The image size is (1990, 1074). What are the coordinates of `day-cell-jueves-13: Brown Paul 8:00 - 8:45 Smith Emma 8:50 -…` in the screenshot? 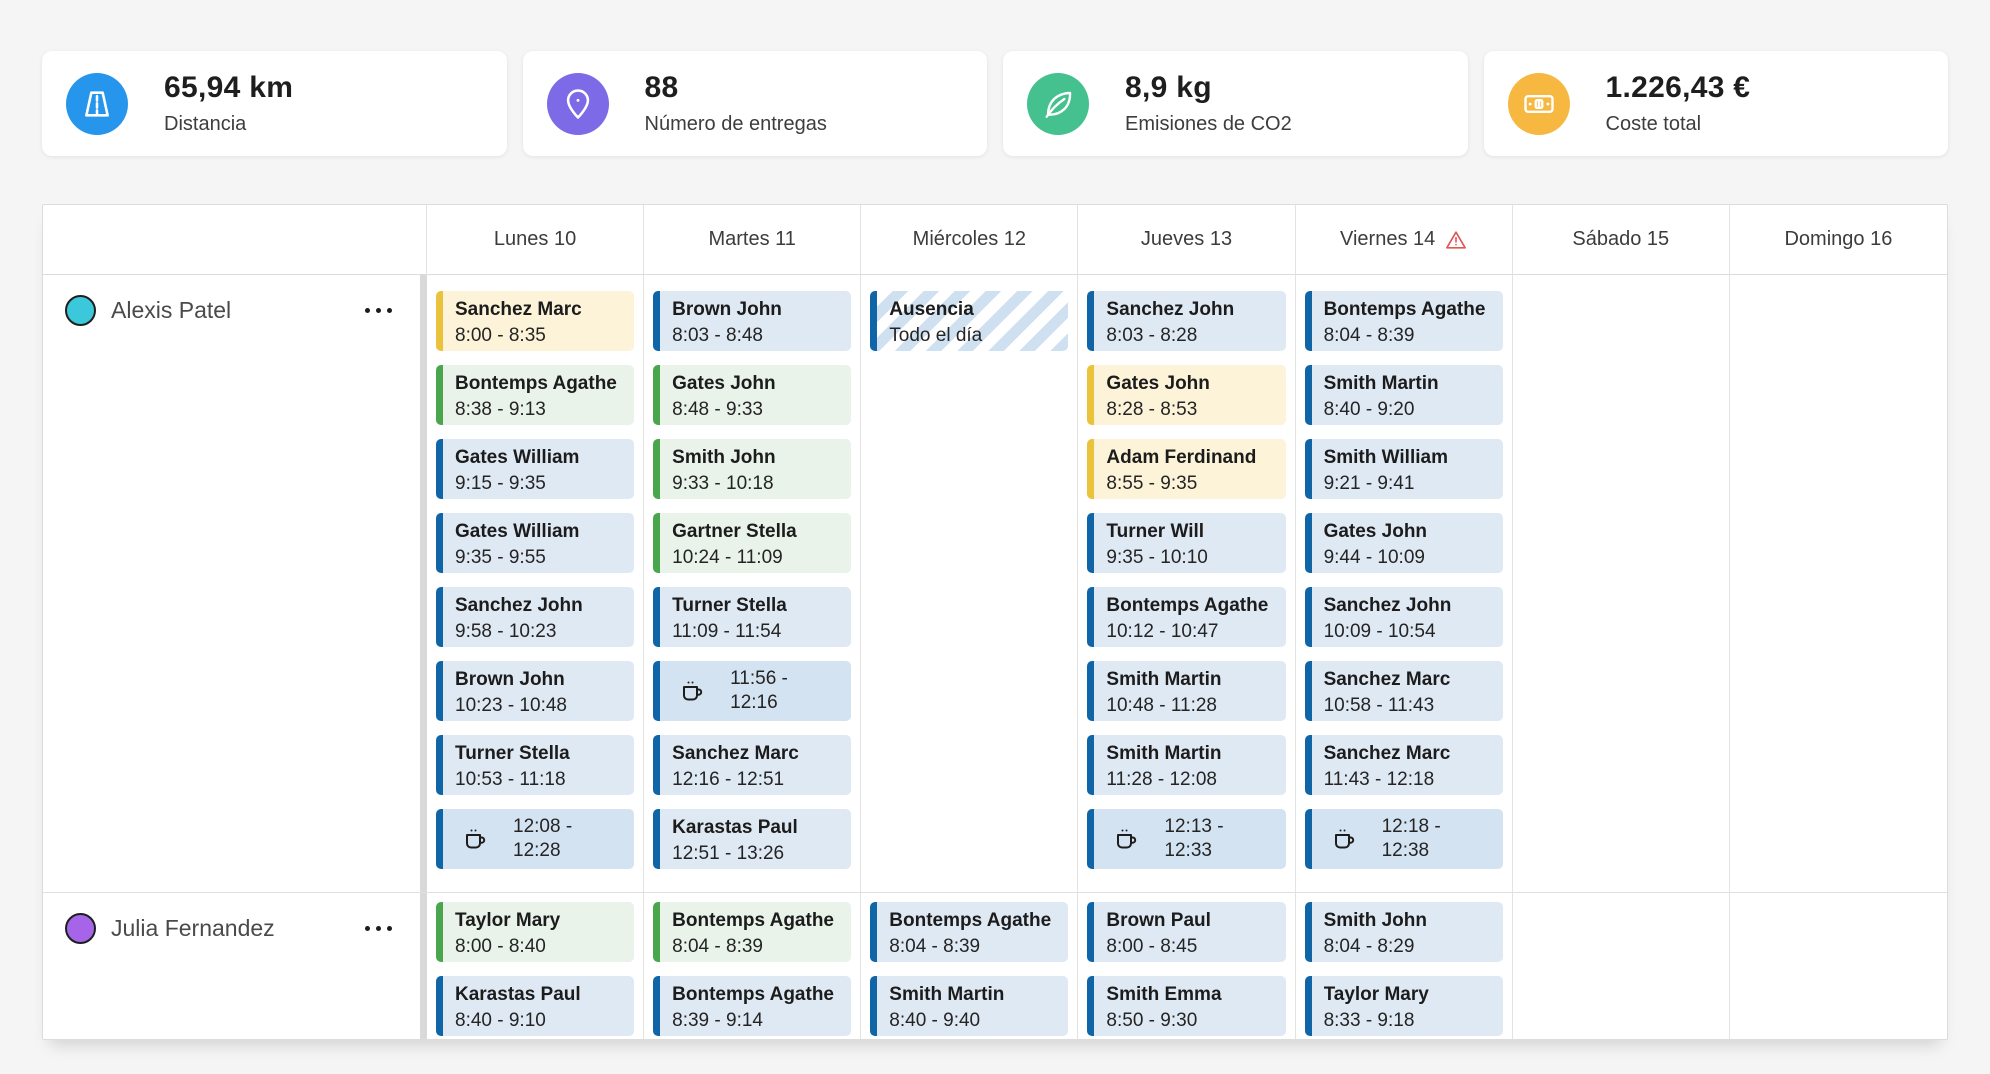 It's located at (1187, 966).